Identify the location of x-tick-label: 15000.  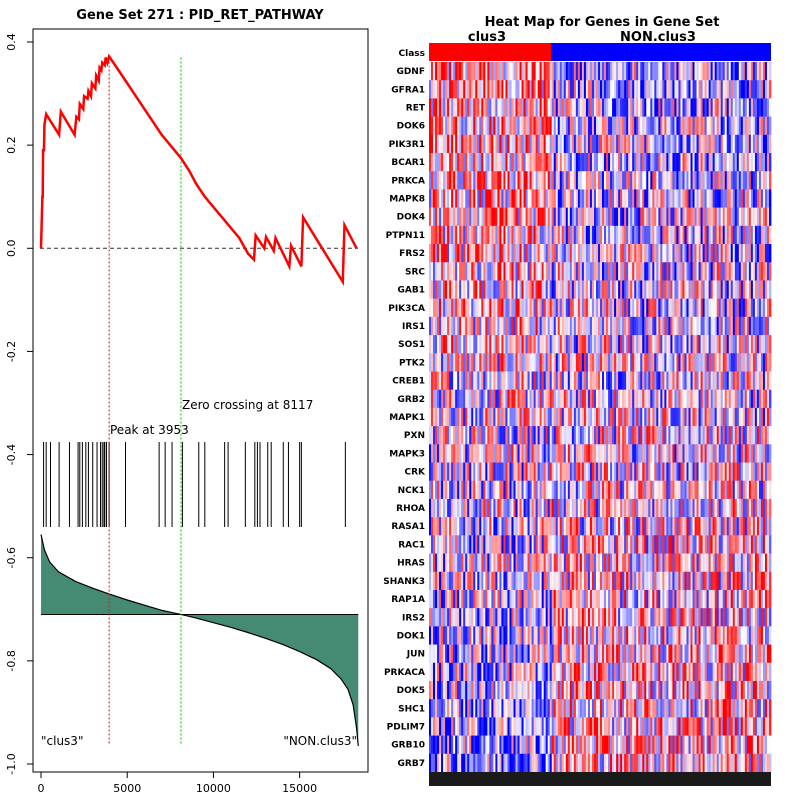
(299, 788).